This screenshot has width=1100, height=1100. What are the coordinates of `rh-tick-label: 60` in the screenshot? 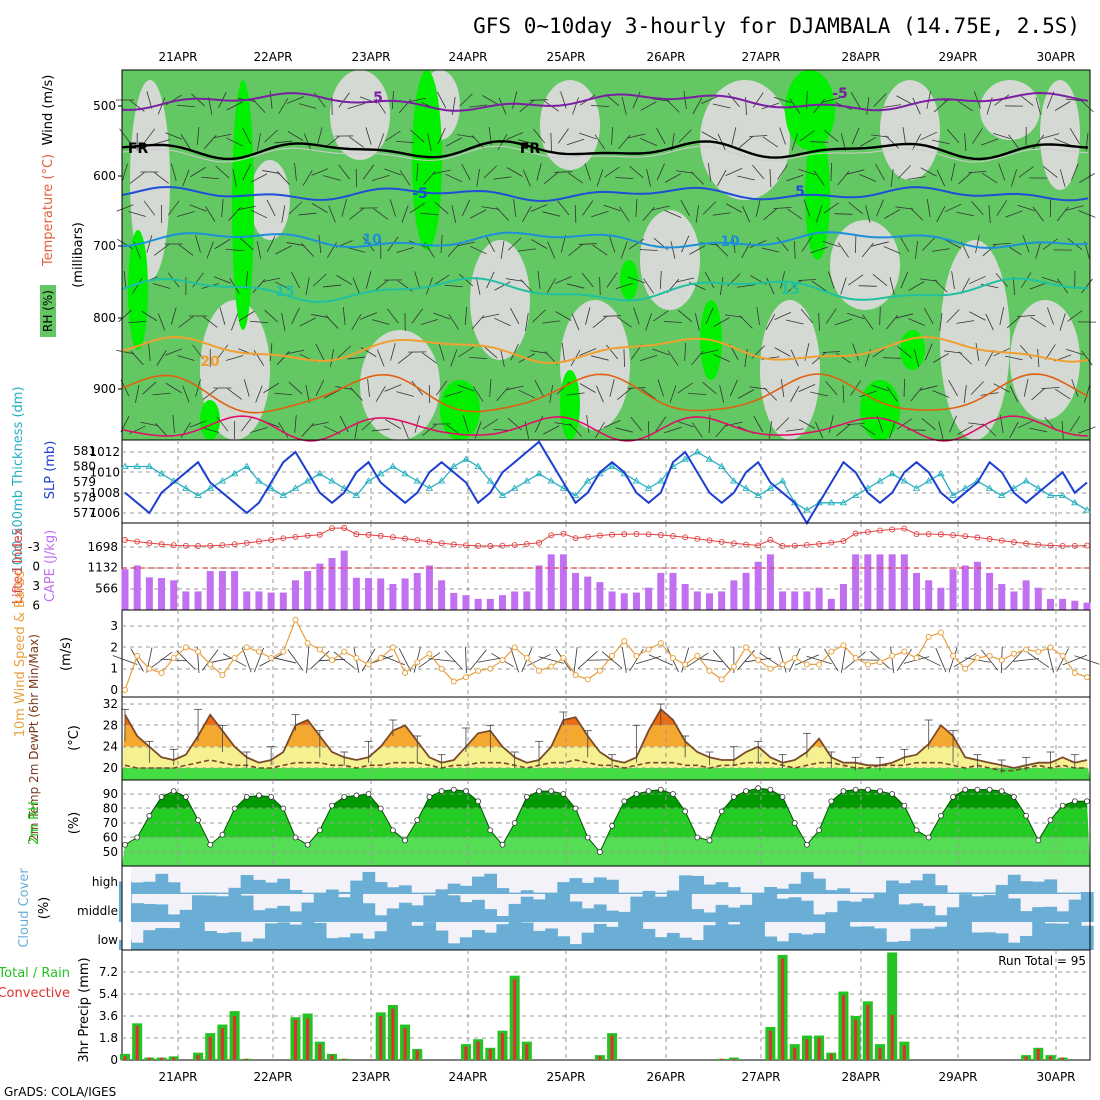 It's located at (110, 838).